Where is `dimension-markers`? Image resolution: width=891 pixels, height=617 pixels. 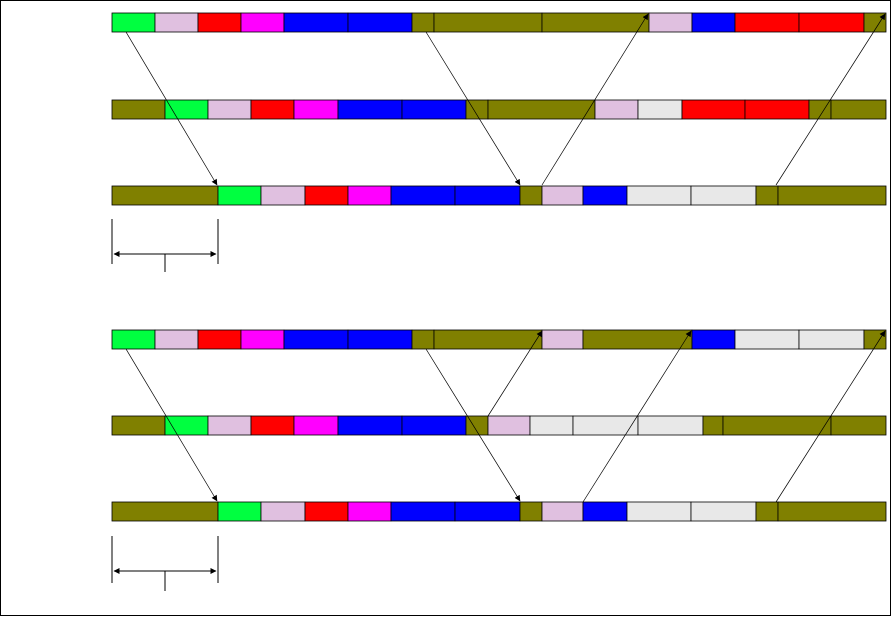 dimension-markers is located at coordinates (165, 405).